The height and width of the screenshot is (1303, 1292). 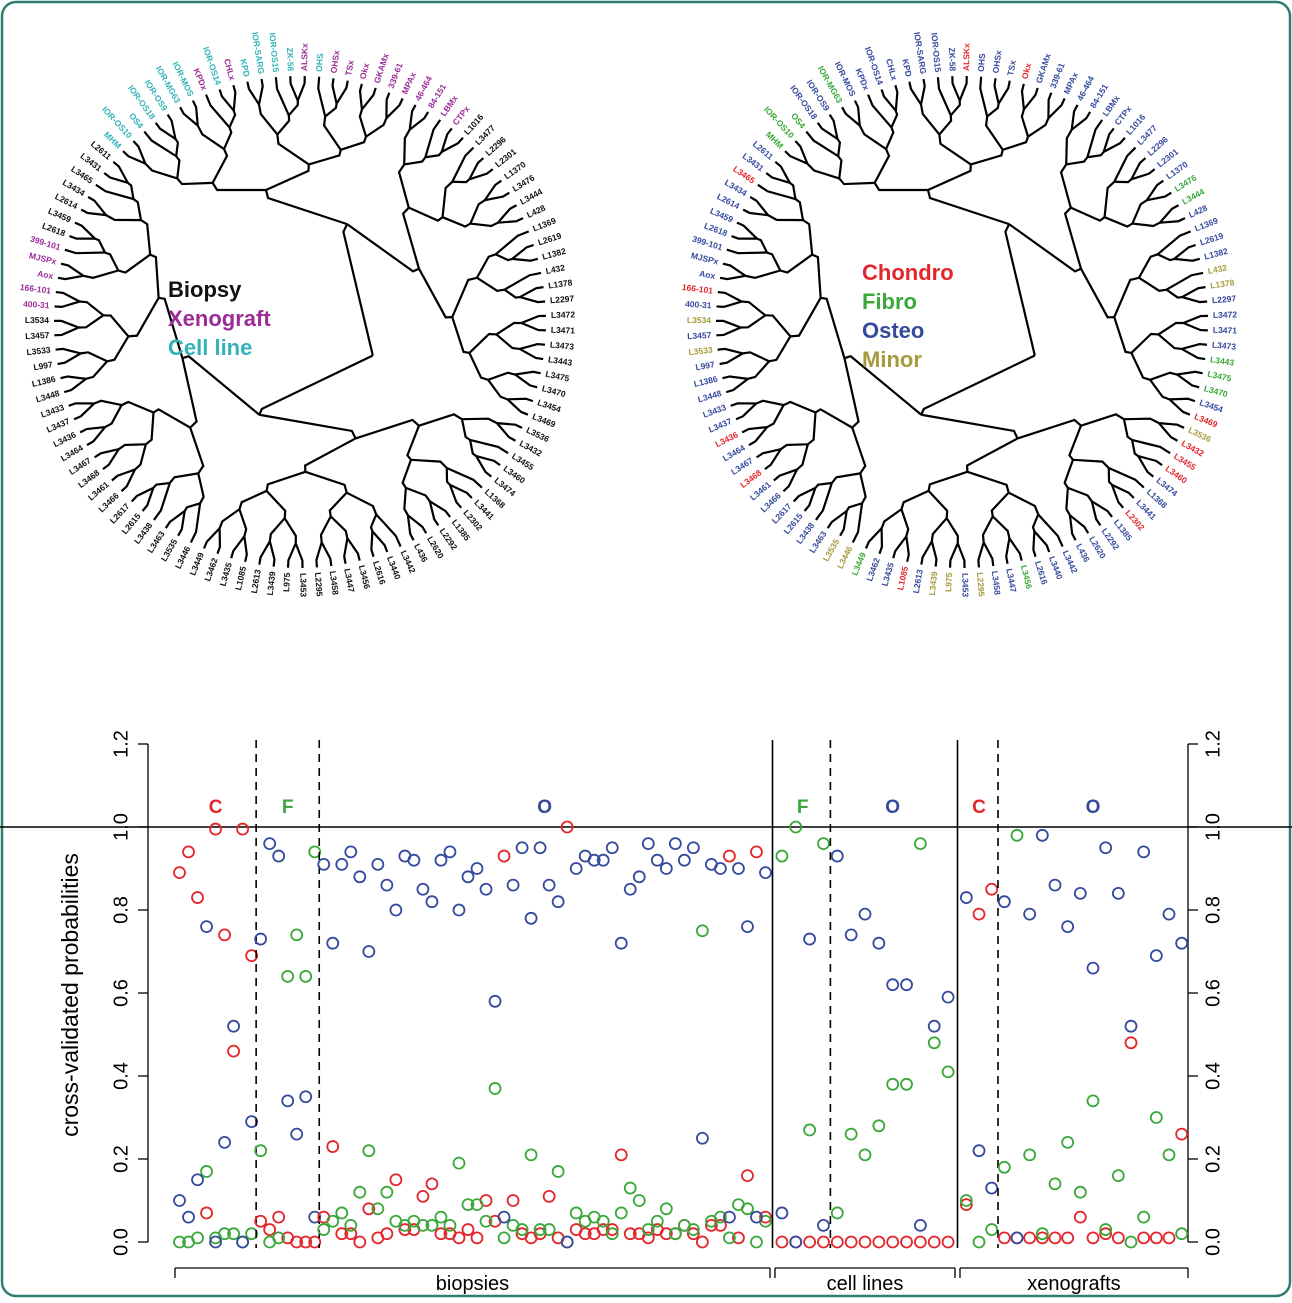 What do you see at coordinates (893, 330) in the screenshot?
I see `legend-entry: Osteo` at bounding box center [893, 330].